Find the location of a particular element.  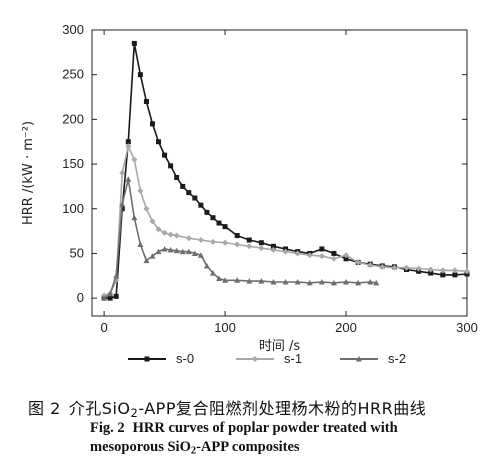

y-tick-label: 150 is located at coordinates (73, 163).